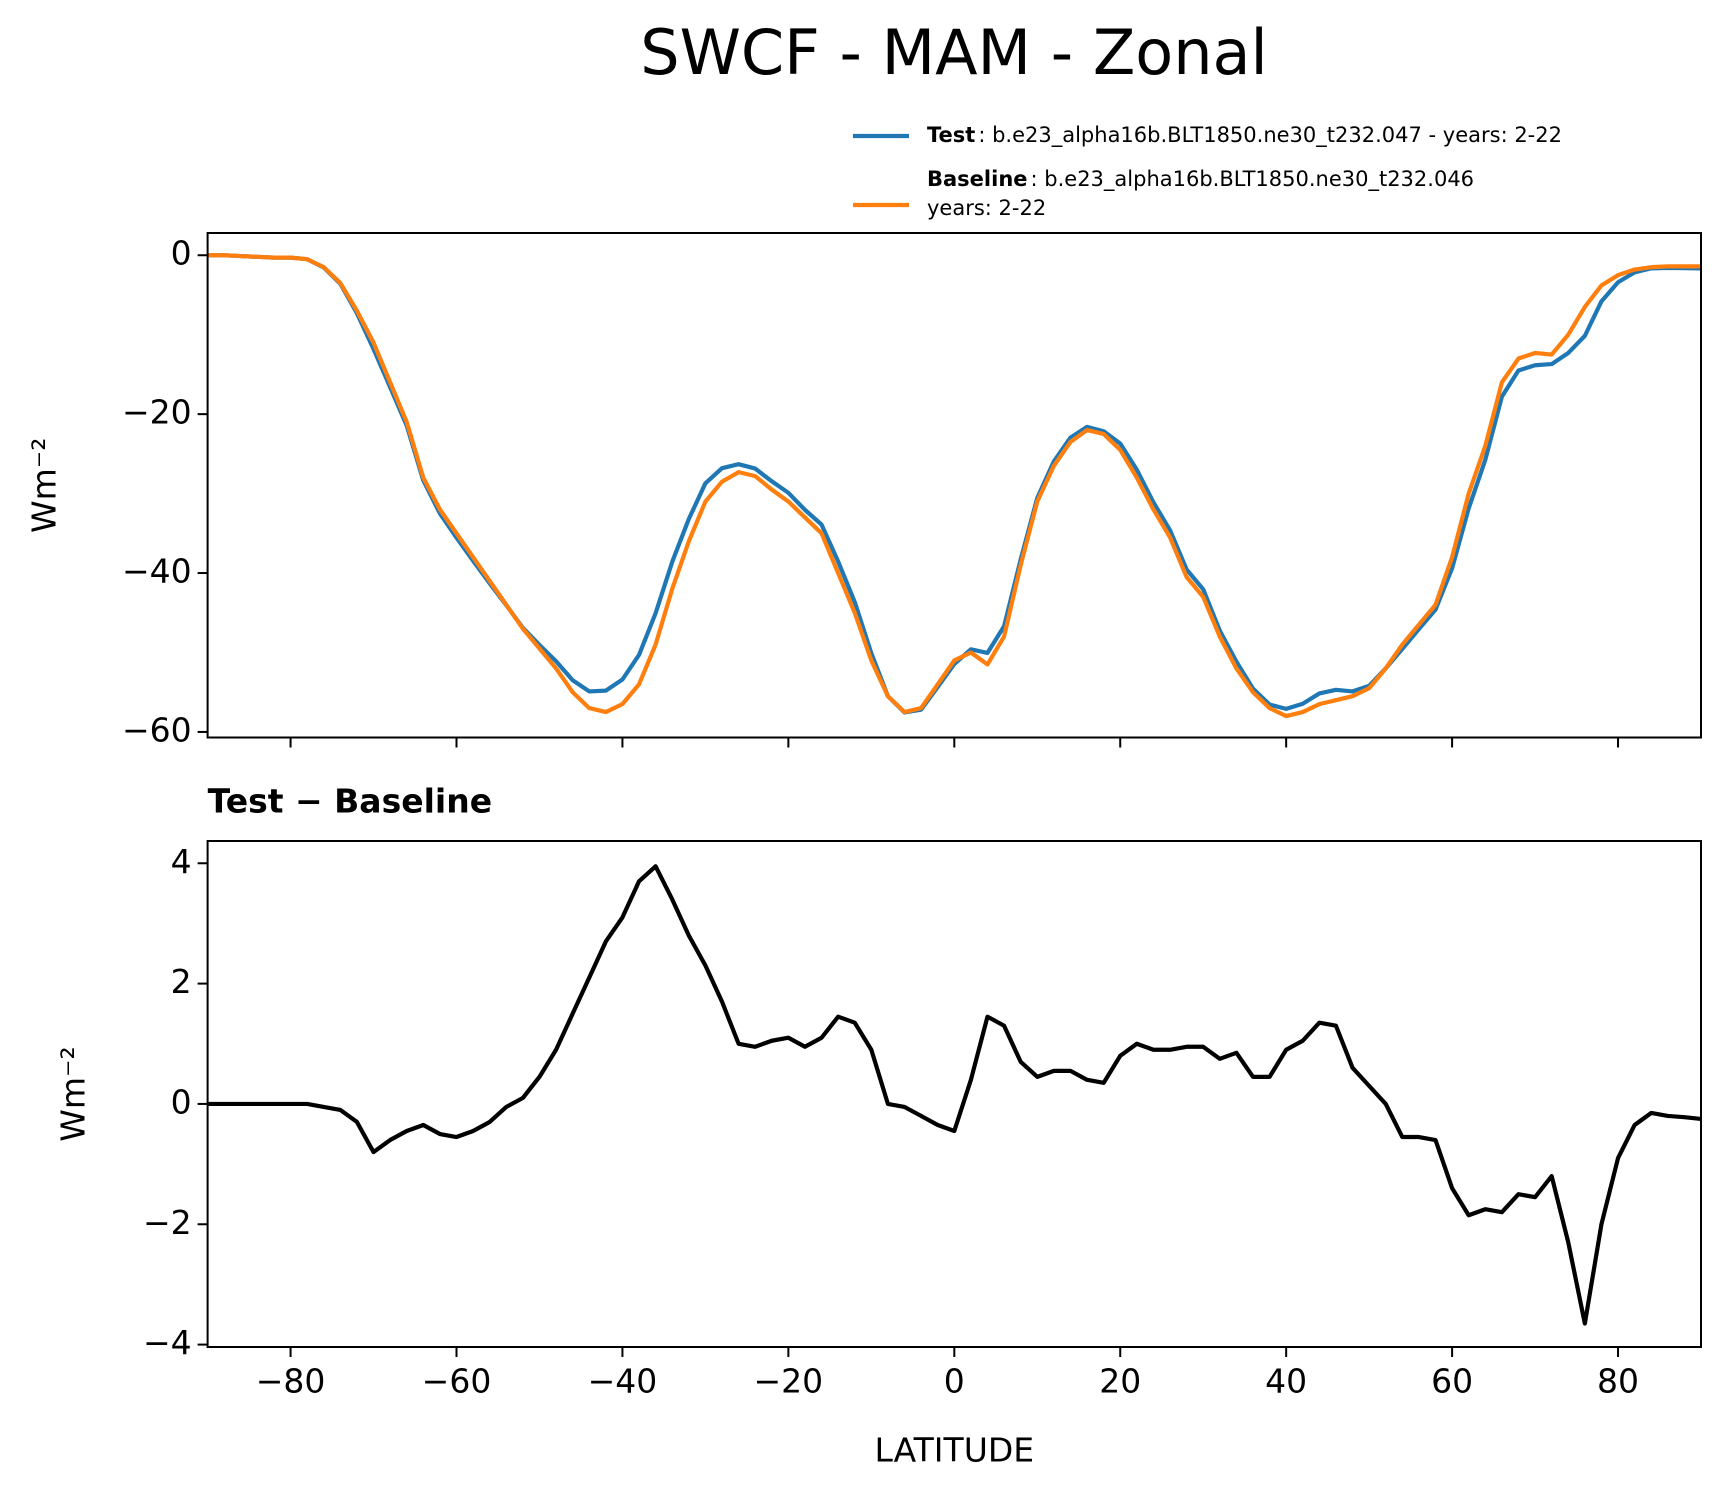  I want to click on y-tick-label: −20, so click(157, 412).